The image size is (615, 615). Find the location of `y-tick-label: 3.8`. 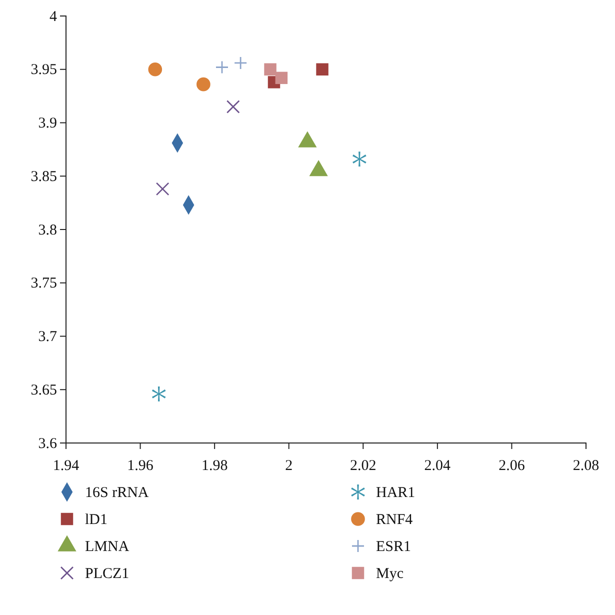

y-tick-label: 3.8 is located at coordinates (47, 230).